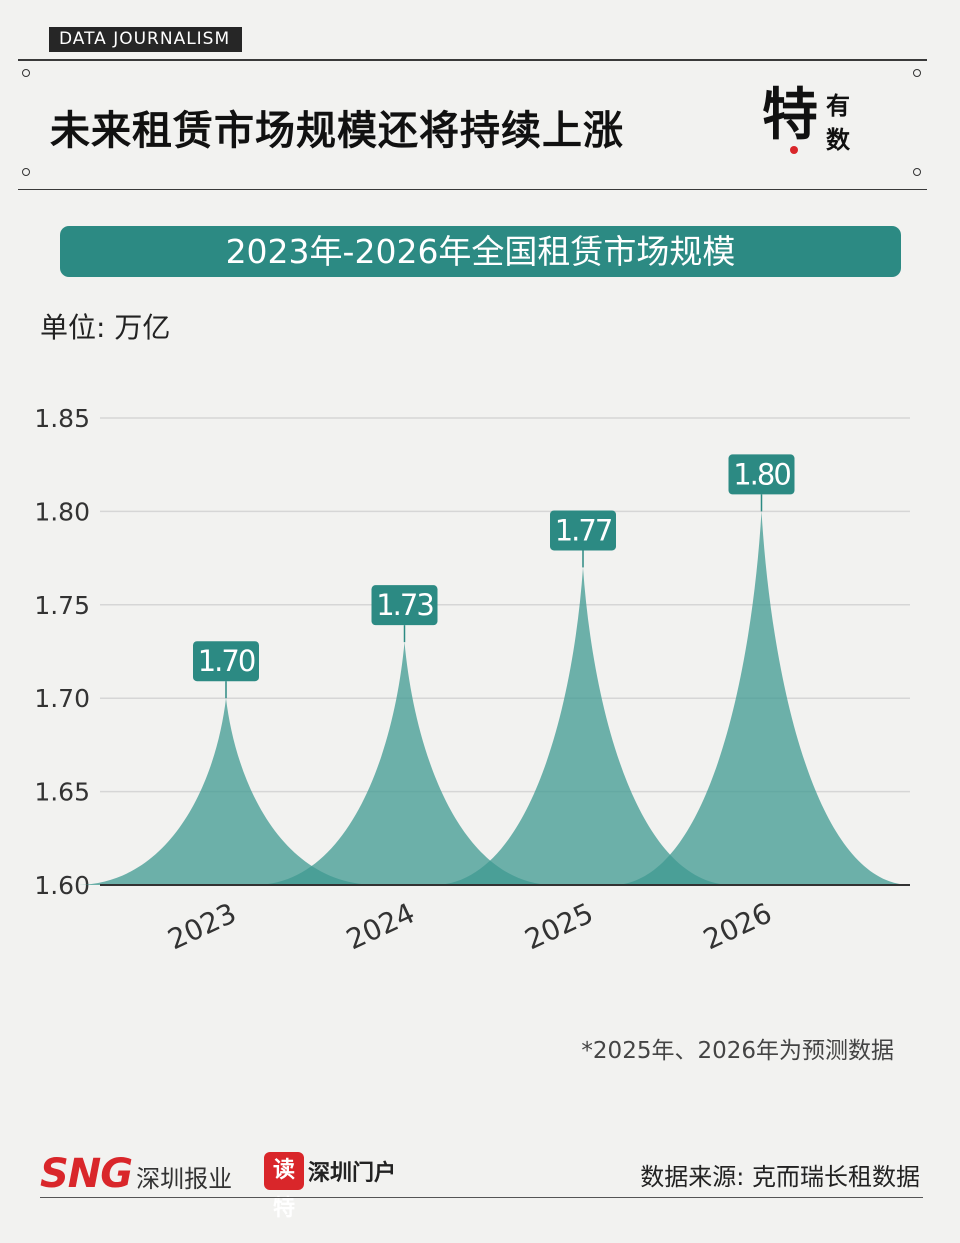 The height and width of the screenshot is (1243, 960). Describe the element at coordinates (184, 1179) in the screenshot. I see `sng-logo-sub: 深圳报业` at that location.